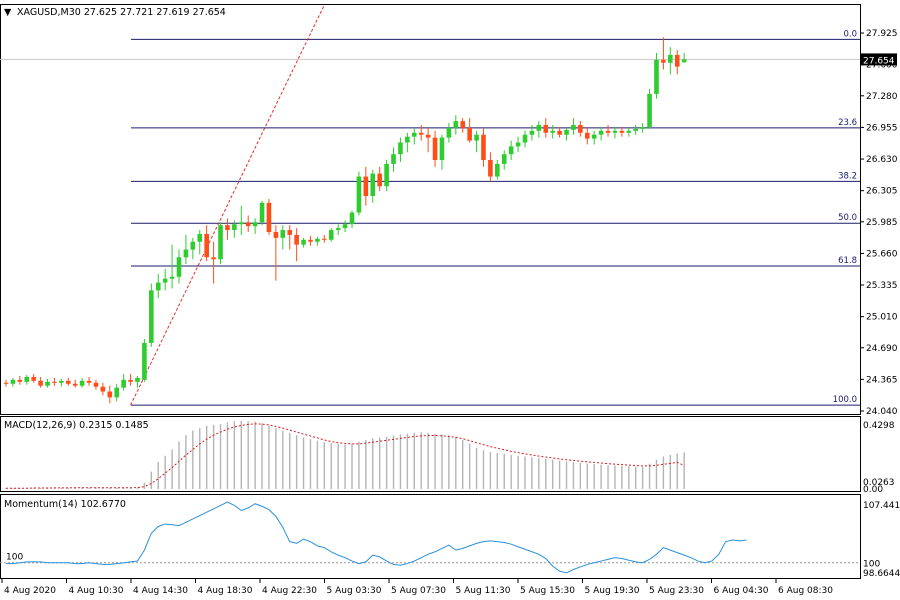 The width and height of the screenshot is (900, 600). I want to click on time-tick-label: 5 Aug 07:30, so click(418, 591).